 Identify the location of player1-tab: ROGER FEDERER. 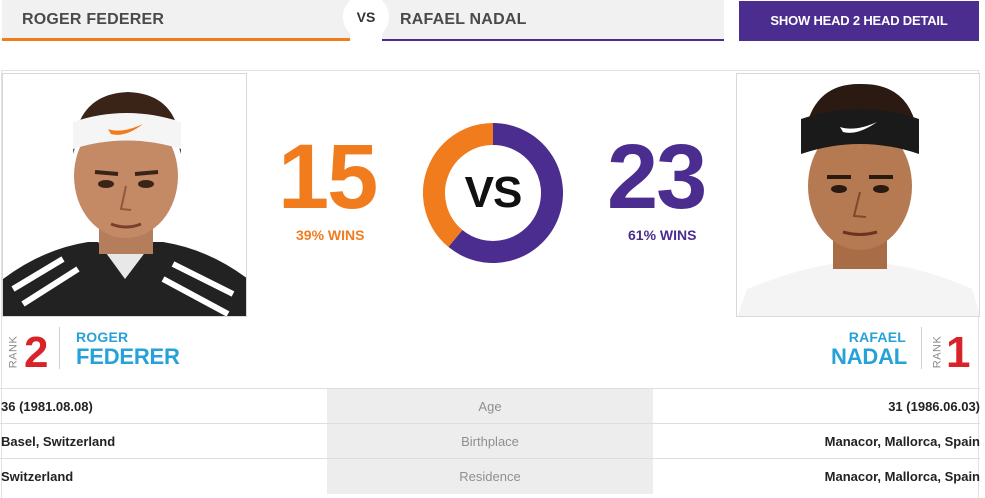
(176, 20).